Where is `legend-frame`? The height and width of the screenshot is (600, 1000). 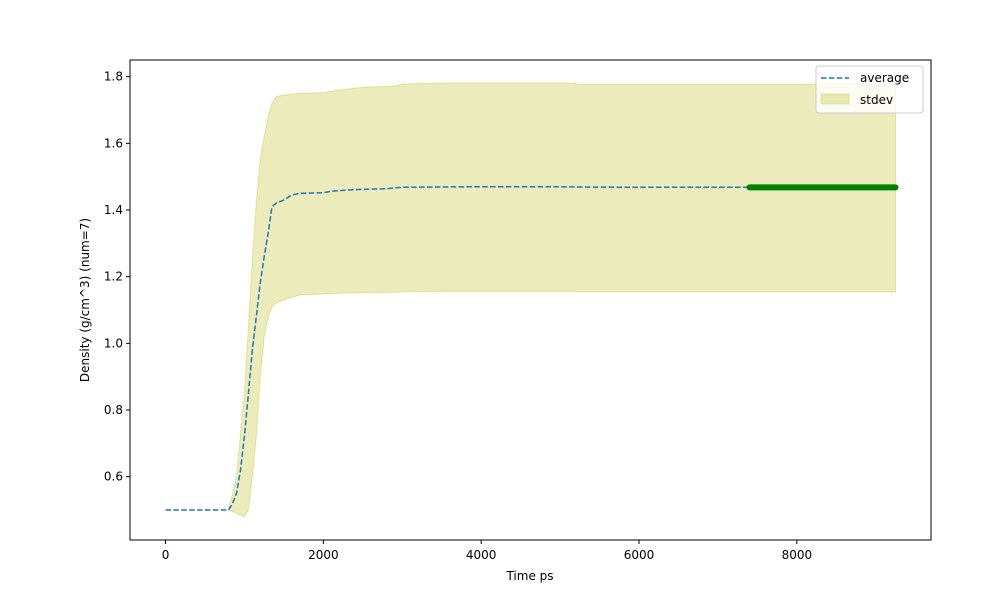 legend-frame is located at coordinates (869, 89).